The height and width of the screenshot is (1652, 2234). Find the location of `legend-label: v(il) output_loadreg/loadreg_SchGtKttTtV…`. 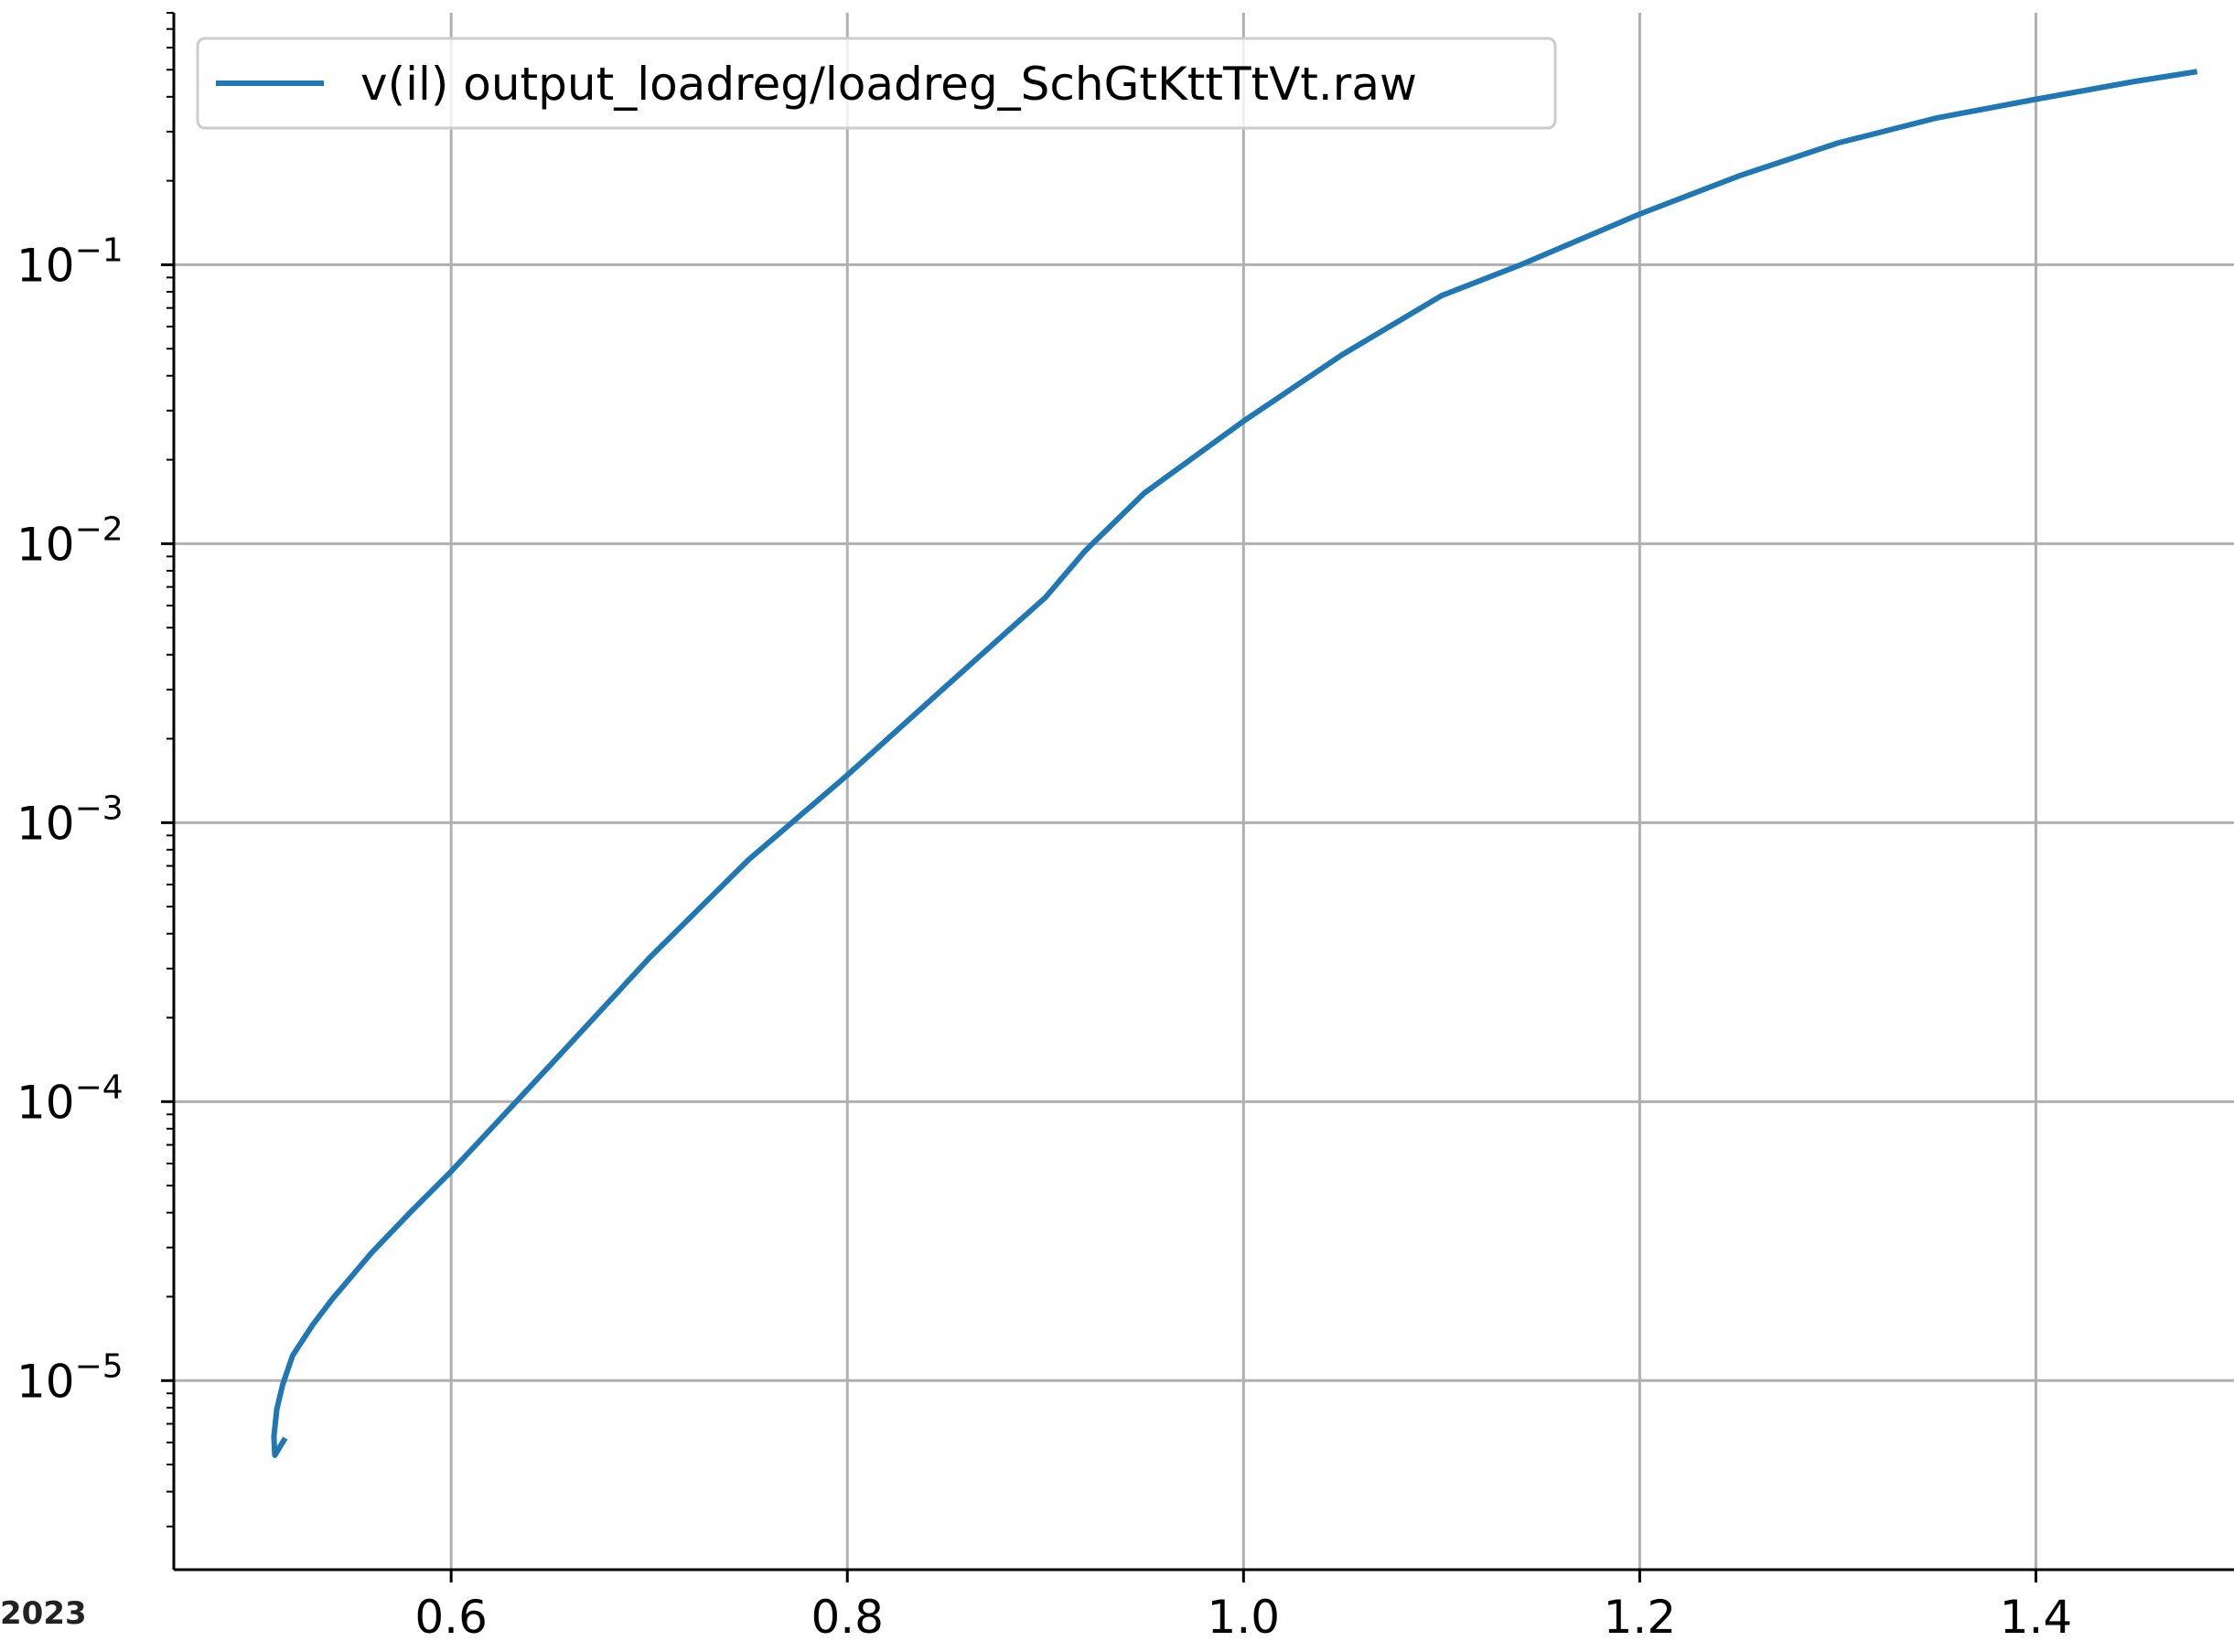

legend-label: v(il) output_loadreg/loadreg_SchGtKttTtV… is located at coordinates (888, 84).